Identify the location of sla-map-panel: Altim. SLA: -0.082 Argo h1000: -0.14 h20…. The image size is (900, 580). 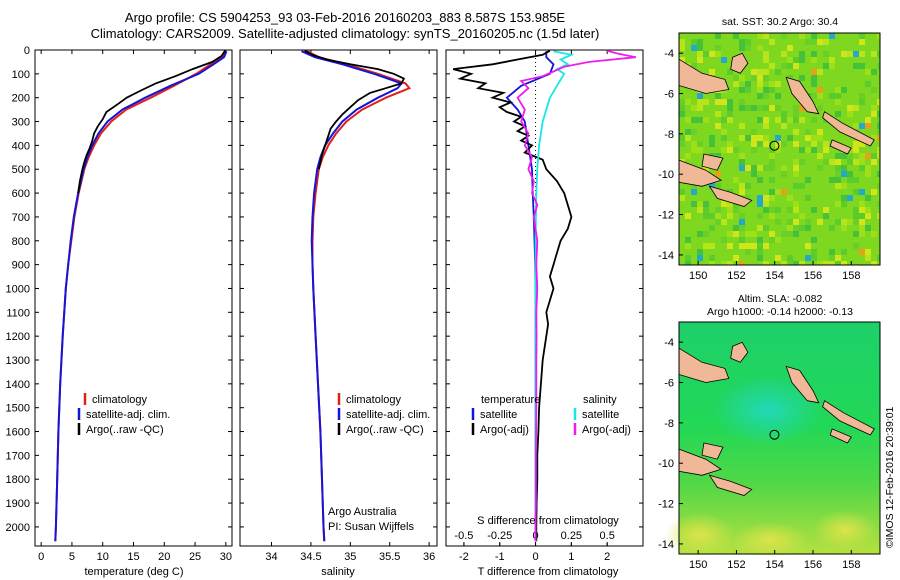
(769, 432).